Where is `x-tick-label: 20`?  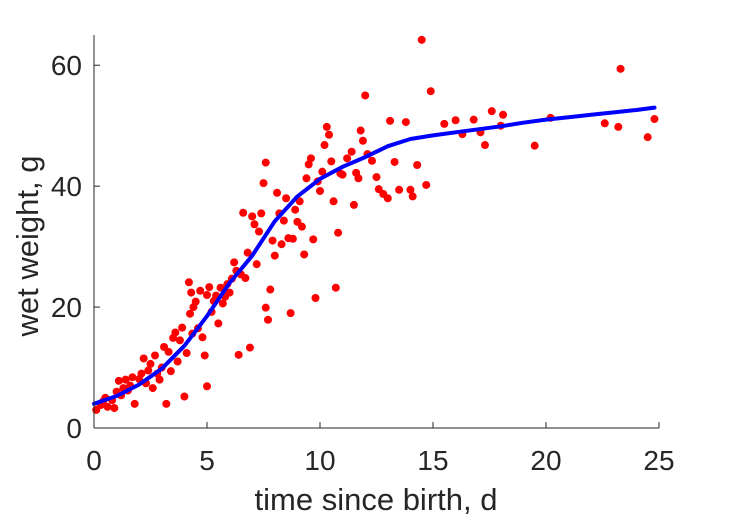
x-tick-label: 20 is located at coordinates (545, 460).